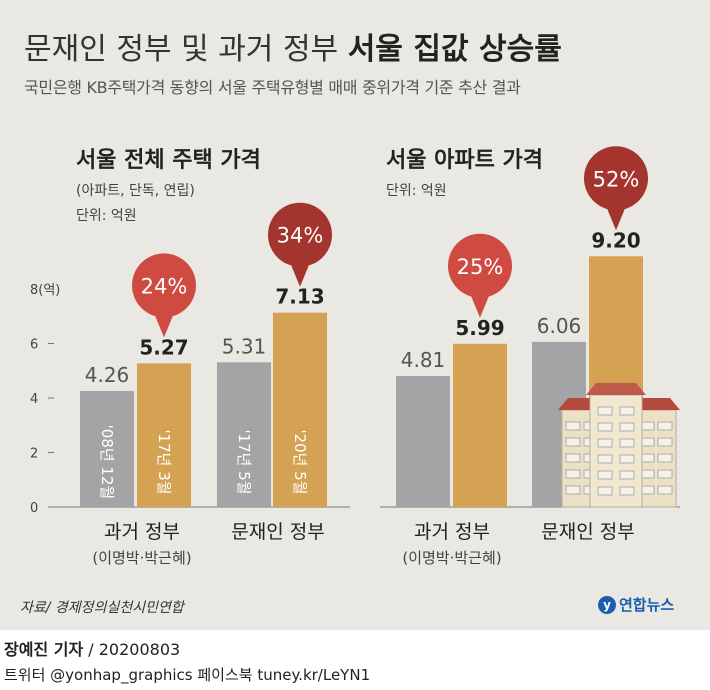 This screenshot has height=690, width=710. I want to click on yonhap-logo: y 연합뉴스, so click(636, 604).